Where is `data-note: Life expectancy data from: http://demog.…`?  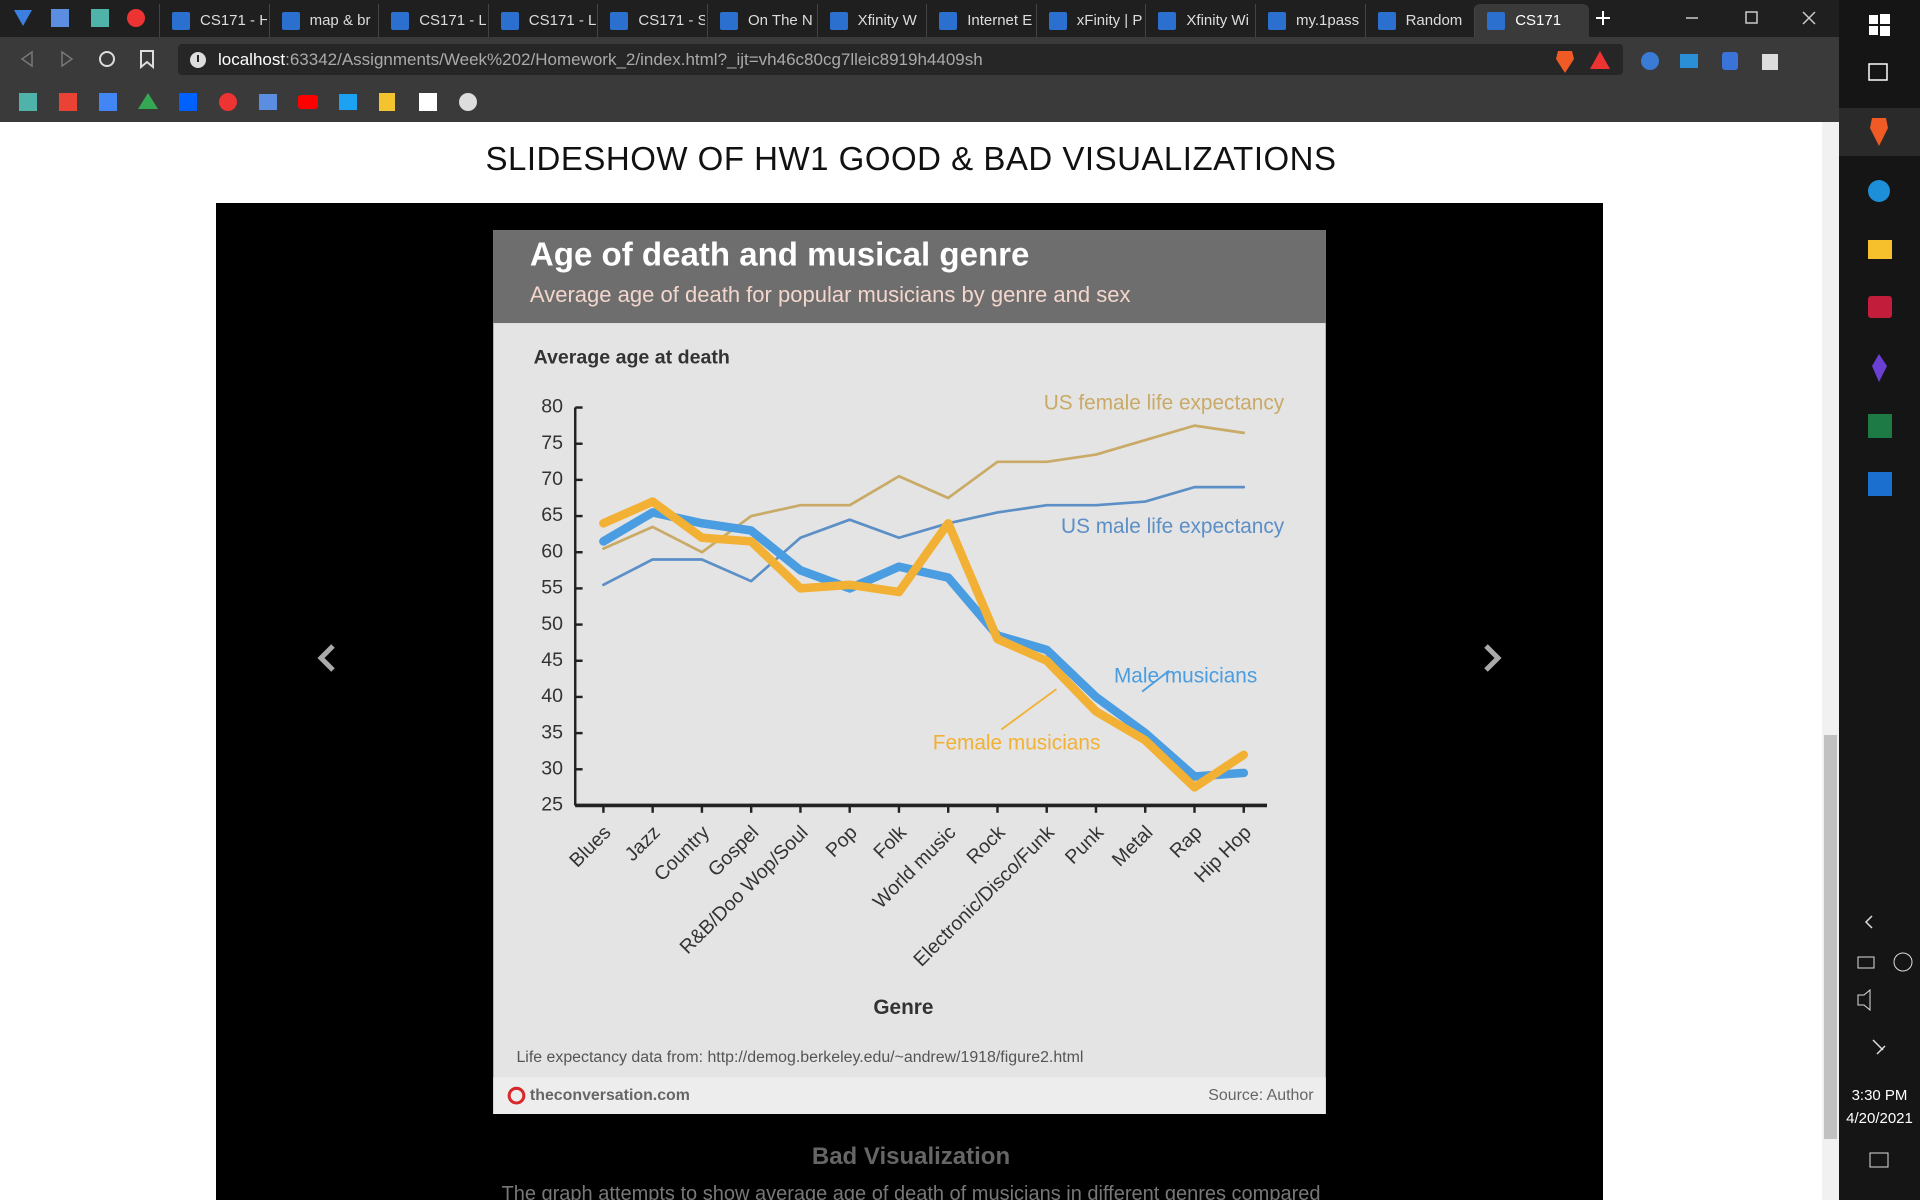 data-note: Life expectancy data from: http://demog.… is located at coordinates (799, 1057).